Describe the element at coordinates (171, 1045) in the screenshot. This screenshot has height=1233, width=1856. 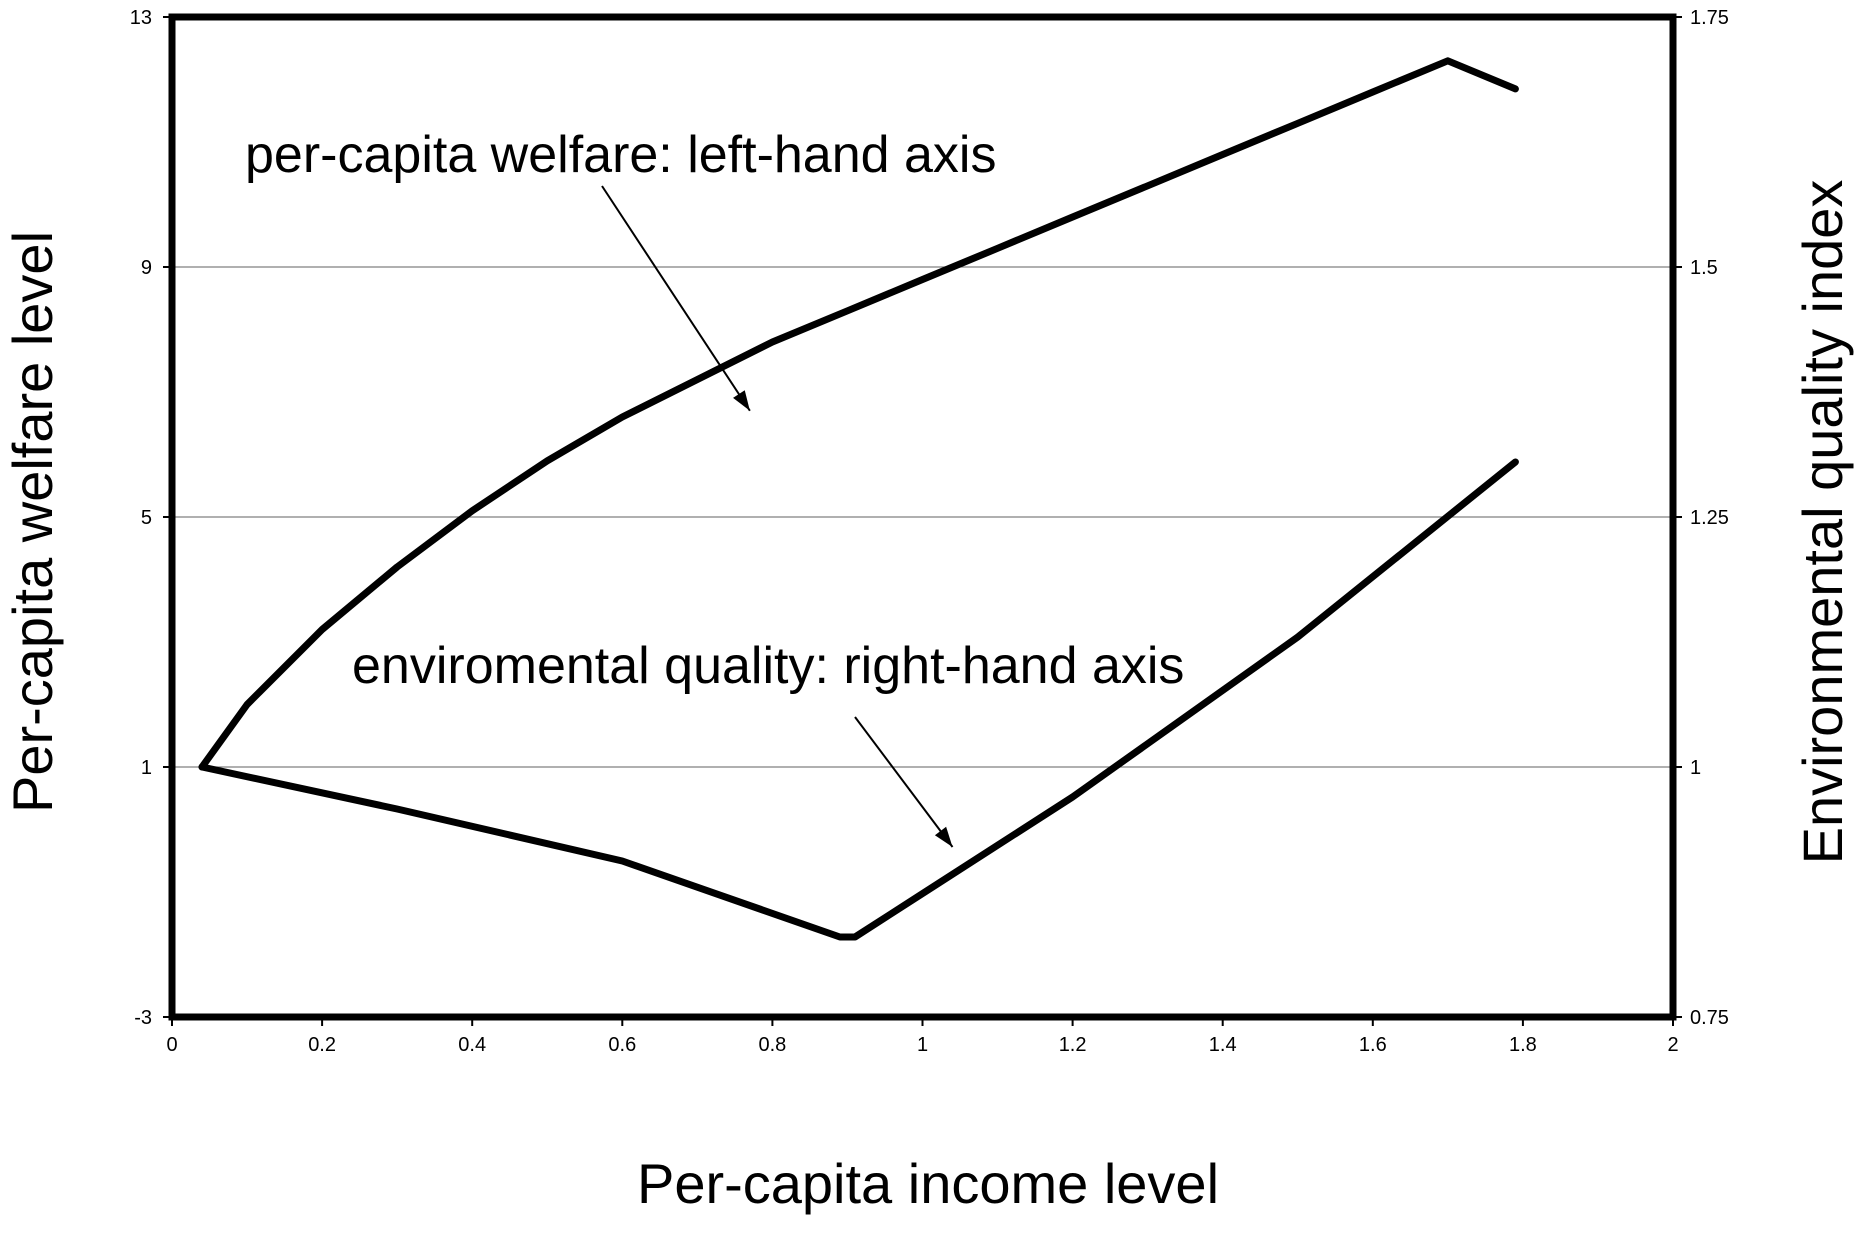
I see `x-tick-label: 0` at that location.